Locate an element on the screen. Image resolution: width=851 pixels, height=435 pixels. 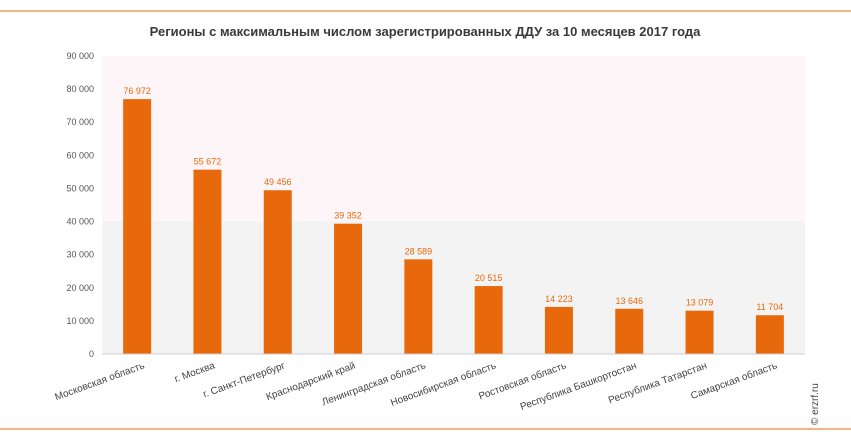
data-label: 49 456 is located at coordinates (278, 182).